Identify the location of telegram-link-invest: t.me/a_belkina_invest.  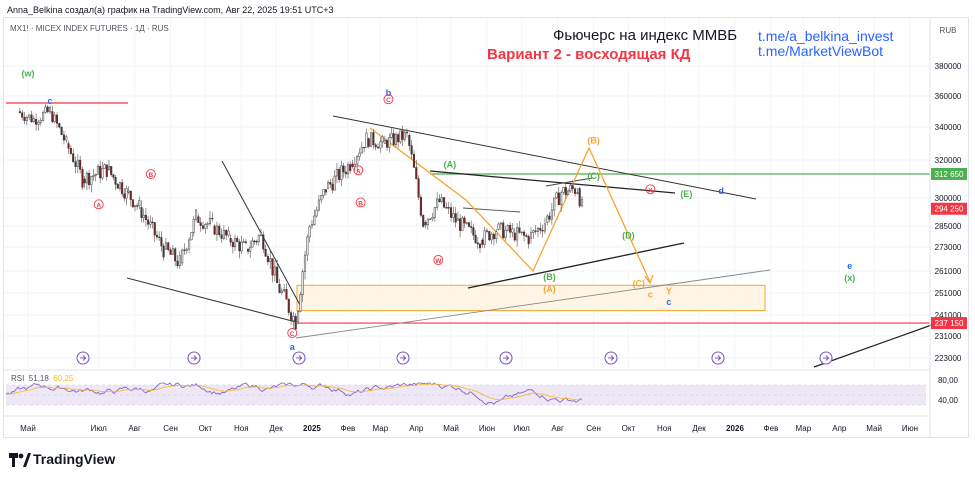
(826, 36).